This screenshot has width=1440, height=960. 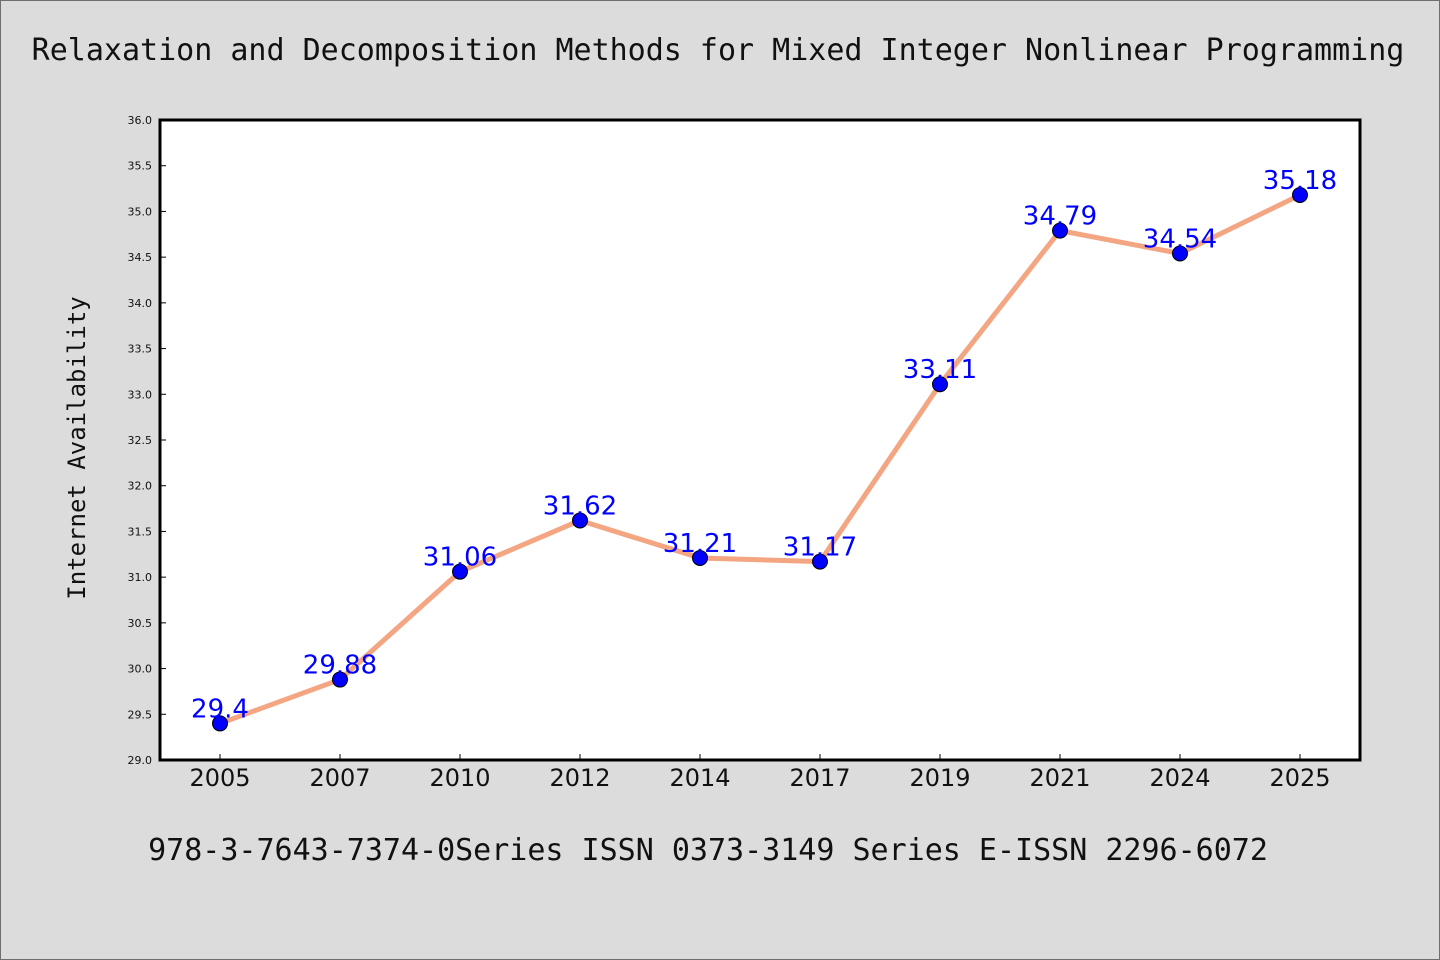 What do you see at coordinates (140, 394) in the screenshot?
I see `y-tick-label: 33.0` at bounding box center [140, 394].